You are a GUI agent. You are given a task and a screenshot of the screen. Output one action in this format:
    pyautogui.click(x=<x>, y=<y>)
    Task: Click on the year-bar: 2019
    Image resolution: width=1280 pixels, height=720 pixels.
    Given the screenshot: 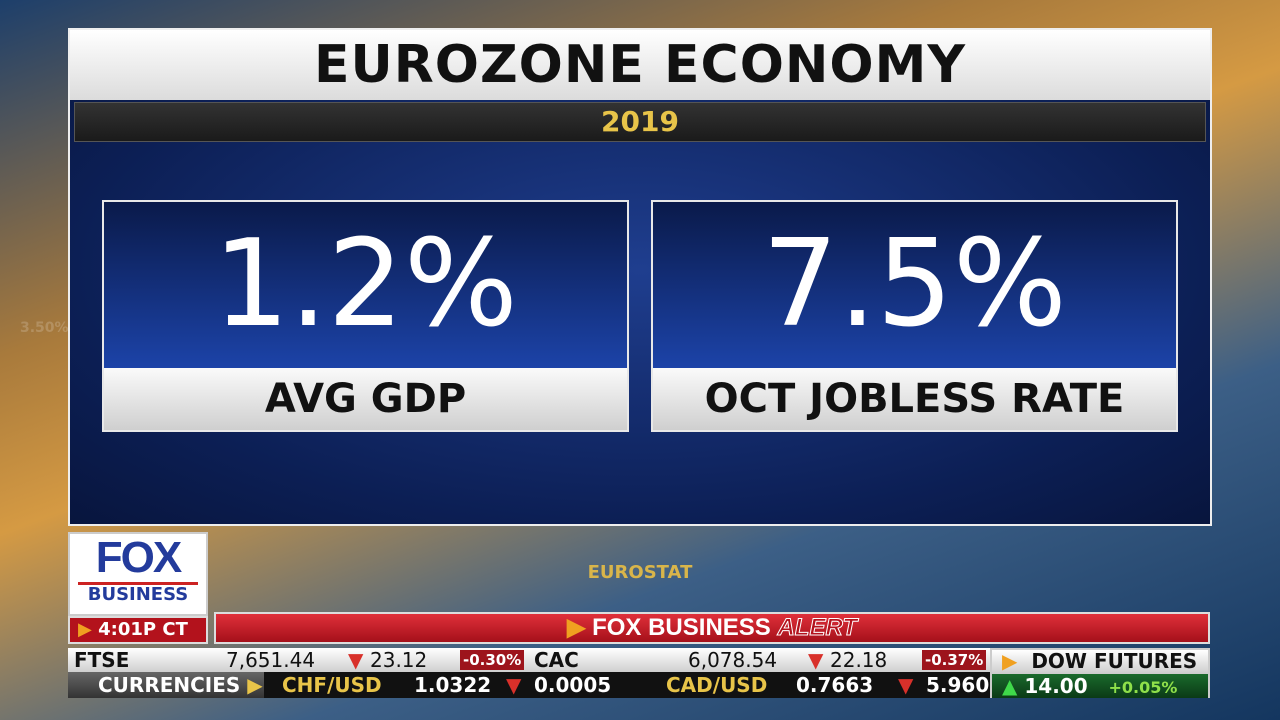 What is the action you would take?
    pyautogui.click(x=640, y=122)
    